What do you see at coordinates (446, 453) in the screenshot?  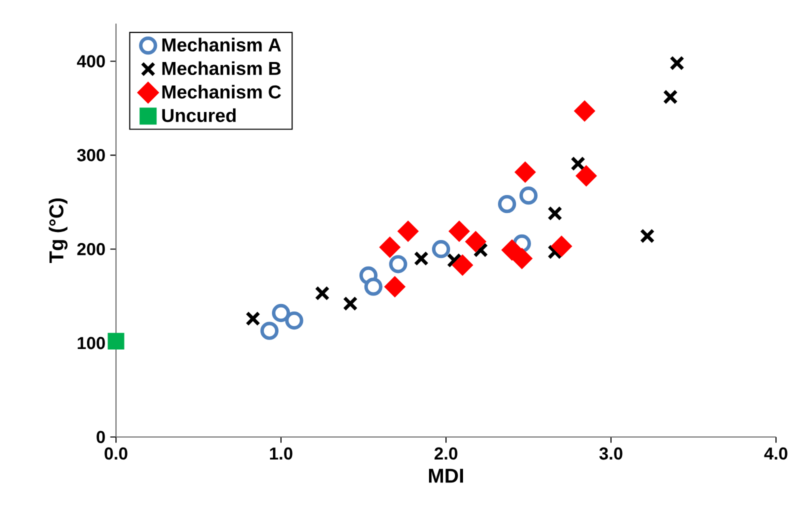 I see `x-tick-label: 2.0` at bounding box center [446, 453].